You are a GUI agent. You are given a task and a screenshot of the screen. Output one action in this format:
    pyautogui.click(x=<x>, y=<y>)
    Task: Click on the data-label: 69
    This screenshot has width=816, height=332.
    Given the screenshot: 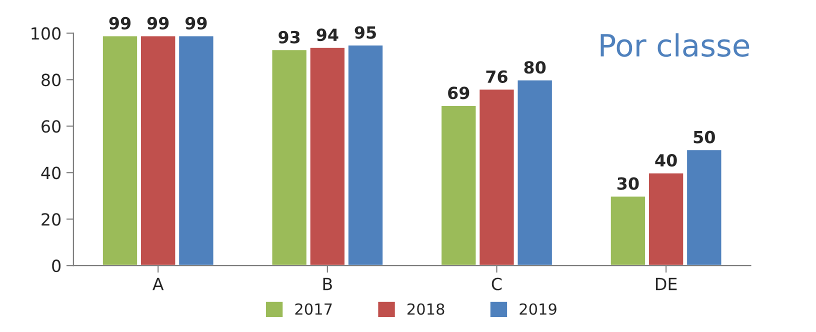 What is the action you would take?
    pyautogui.click(x=459, y=93)
    